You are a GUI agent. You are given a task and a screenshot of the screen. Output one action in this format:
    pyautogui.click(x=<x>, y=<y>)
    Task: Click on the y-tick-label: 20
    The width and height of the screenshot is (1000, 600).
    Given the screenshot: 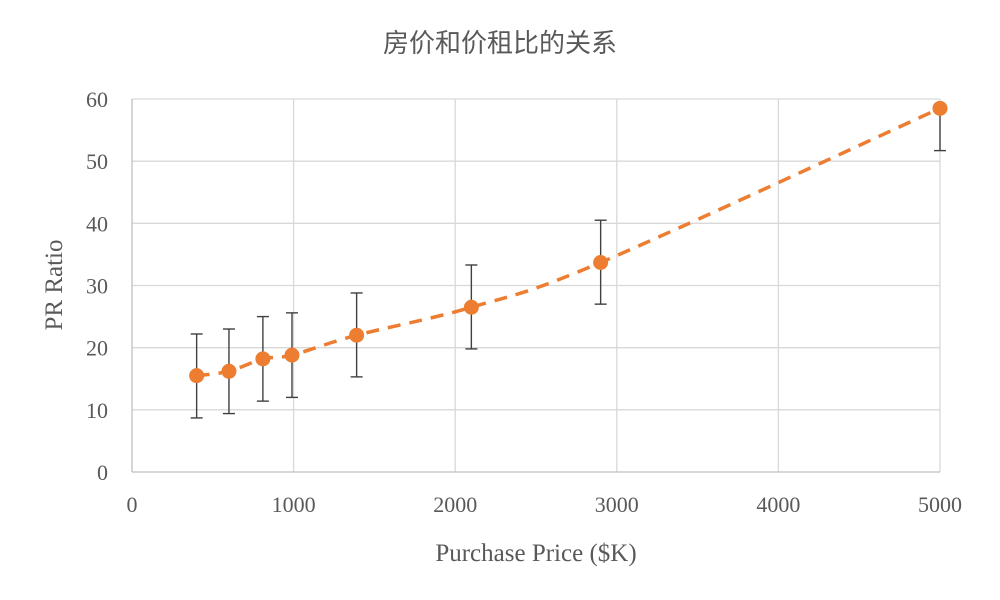 What is the action you would take?
    pyautogui.click(x=97, y=348)
    